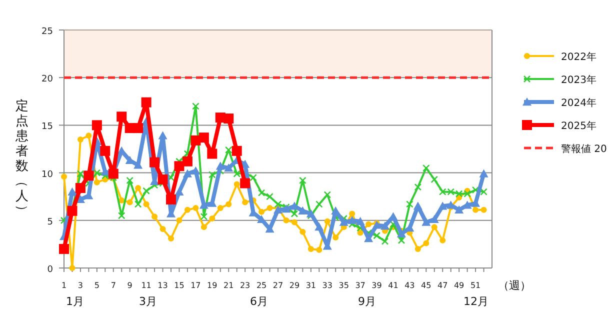  Describe the element at coordinates (75, 301) in the screenshot. I see `text: 1月` at that location.